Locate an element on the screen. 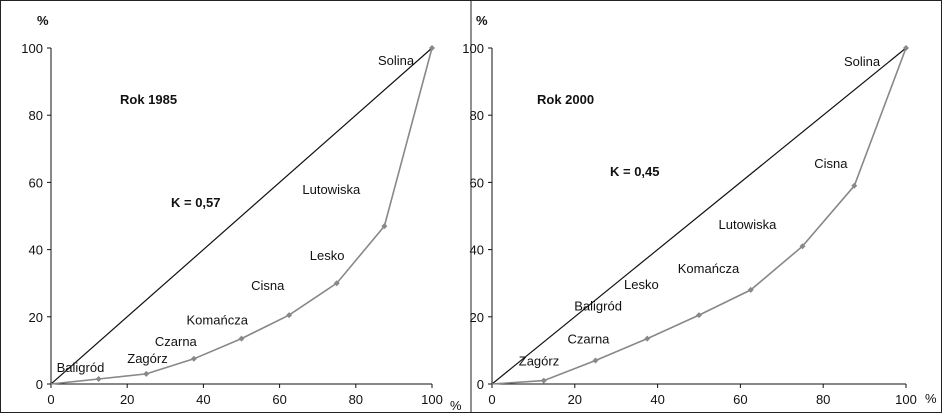 The image size is (942, 413). concentration-coefficient: K = 0,57 is located at coordinates (196, 202).